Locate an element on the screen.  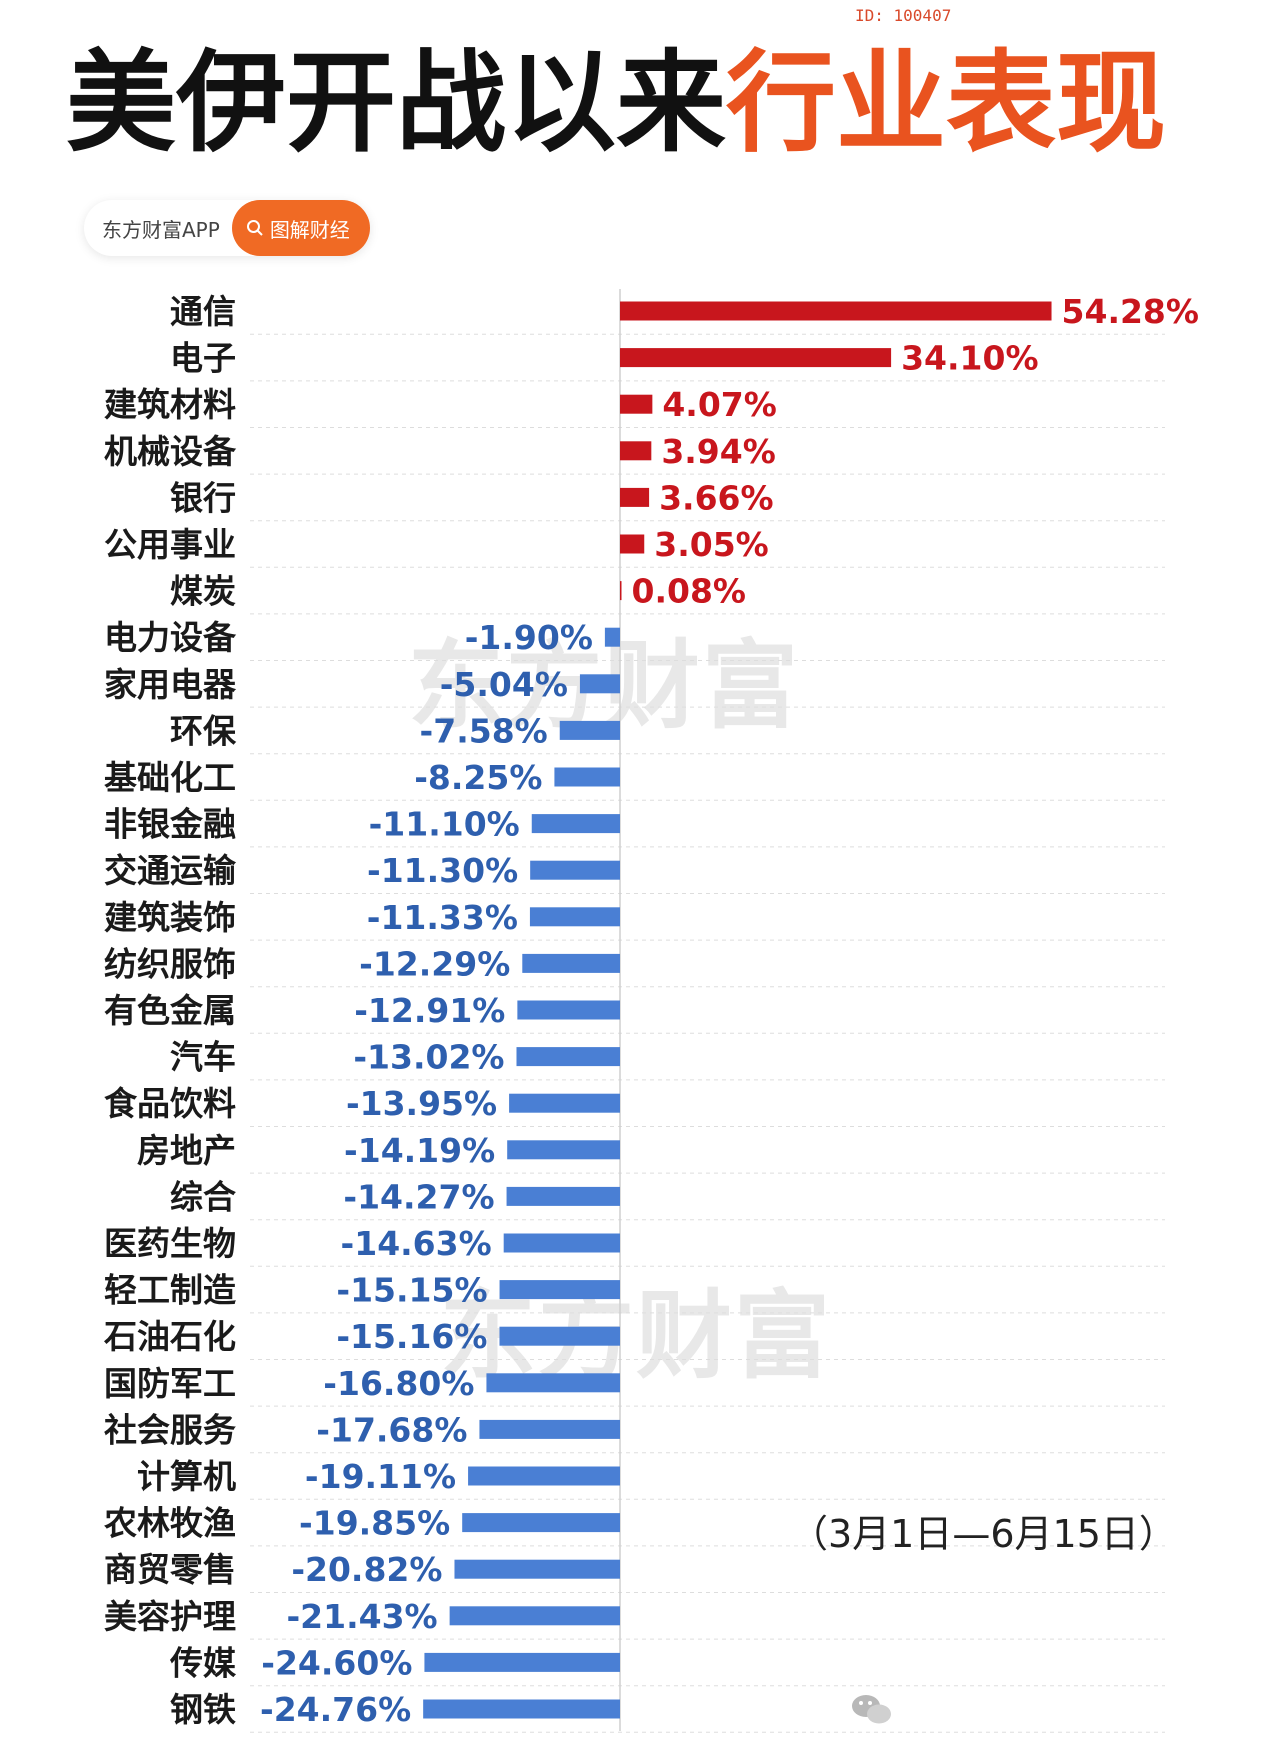
bar-社会服务 is located at coordinates (549, 1429).